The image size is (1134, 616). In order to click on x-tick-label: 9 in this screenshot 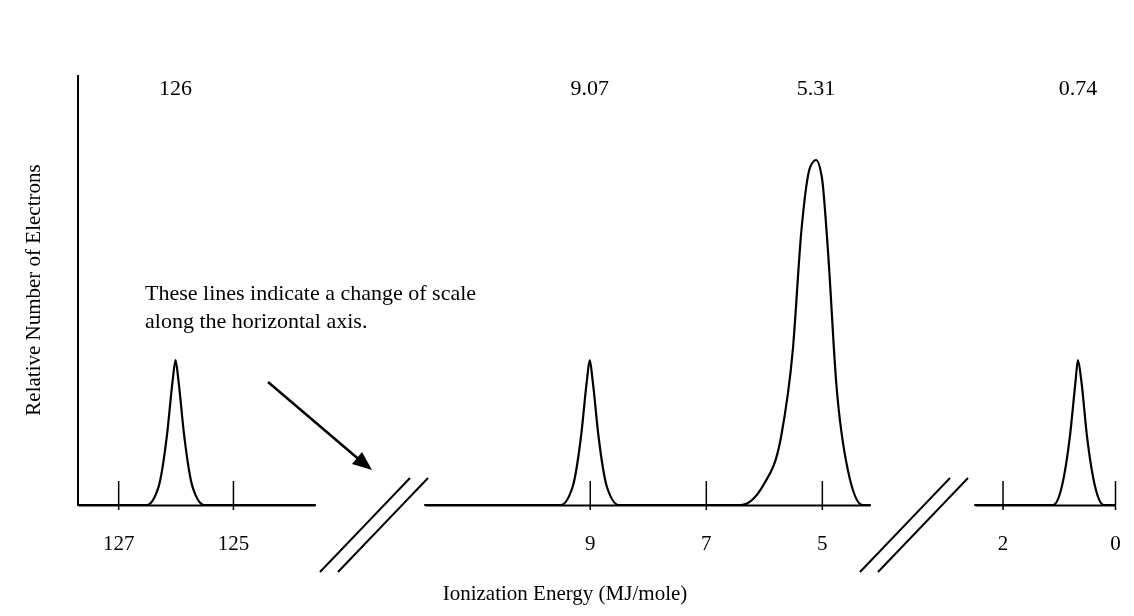, I will do `click(590, 542)`.